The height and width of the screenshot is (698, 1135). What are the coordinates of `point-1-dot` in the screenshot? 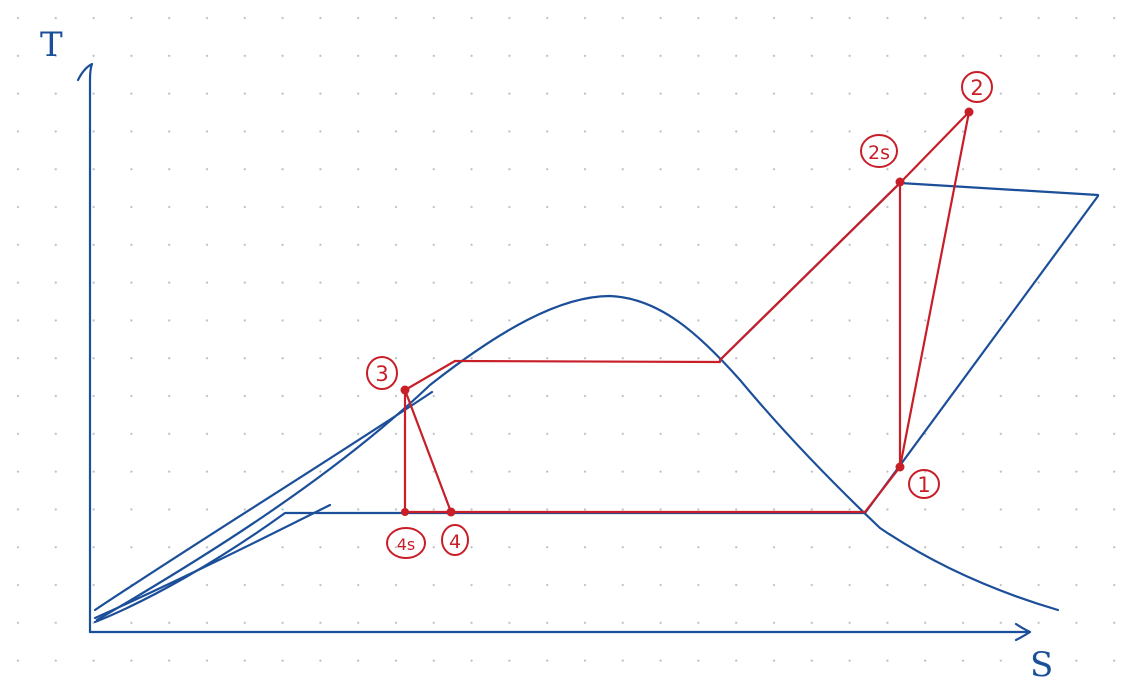 It's located at (900, 467).